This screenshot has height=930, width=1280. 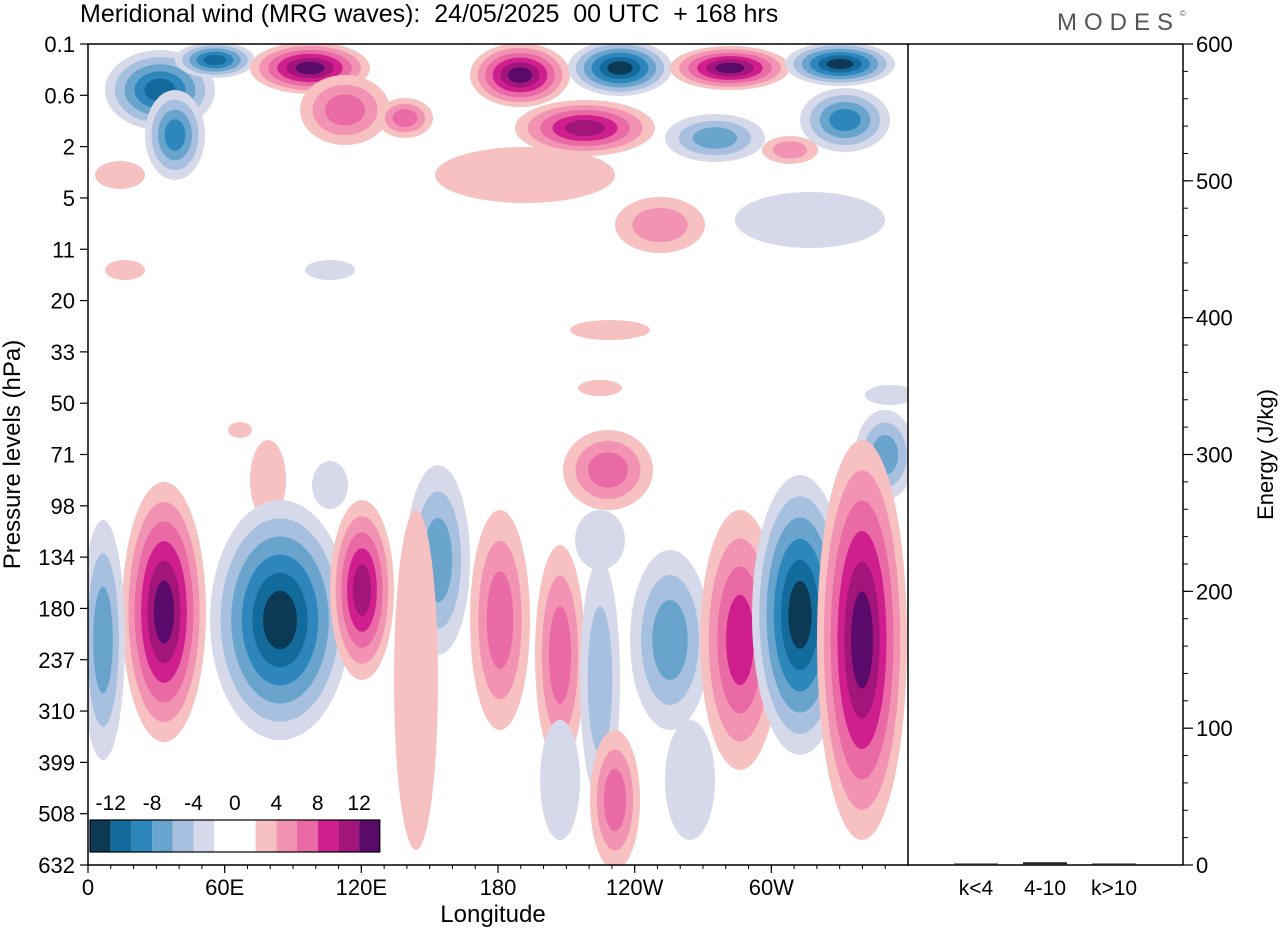 I want to click on energy-y-tick-label: 200, so click(x=1214, y=591).